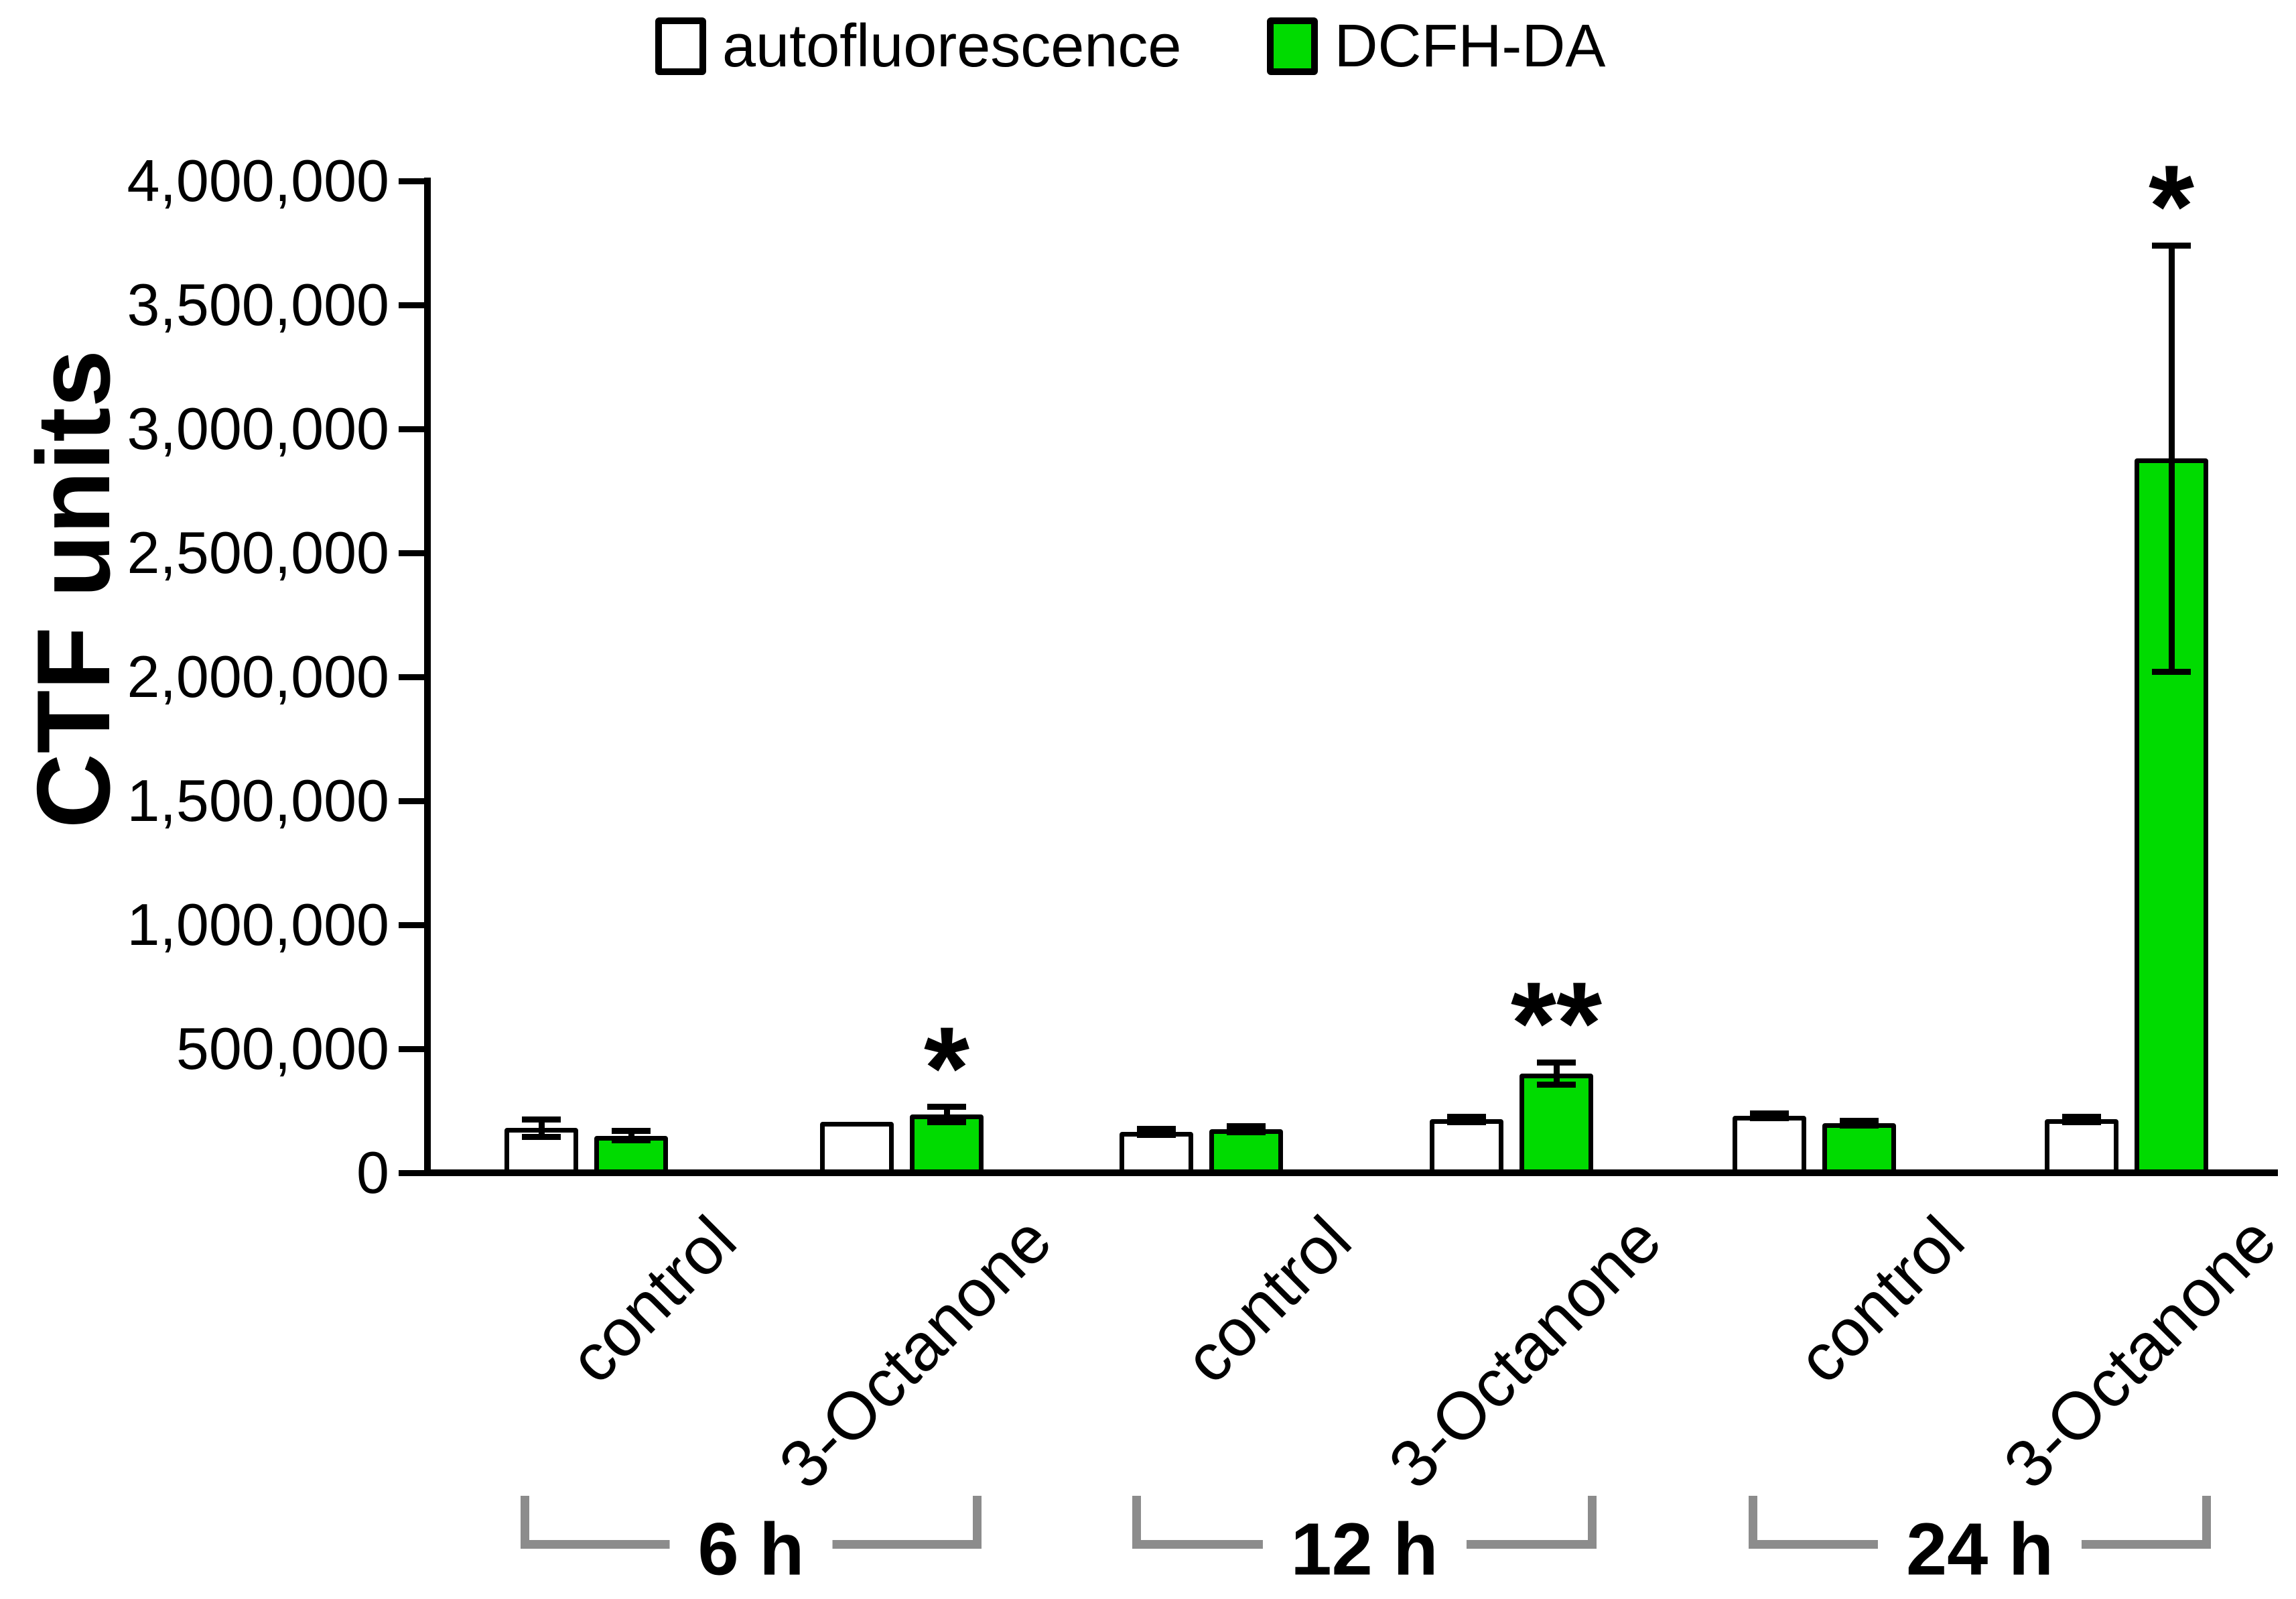 Image resolution: width=2296 pixels, height=1599 pixels. Describe the element at coordinates (258, 924) in the screenshot. I see `y-tick-label: 1,000,000` at that location.